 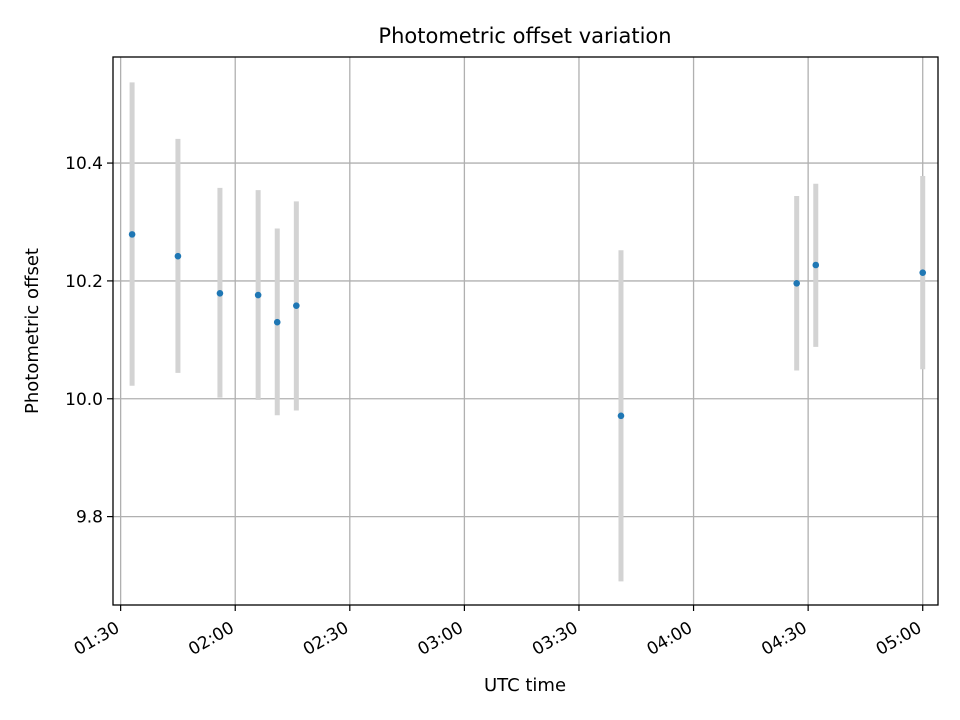 I want to click on x-axis-label: UTC time, so click(x=525, y=685).